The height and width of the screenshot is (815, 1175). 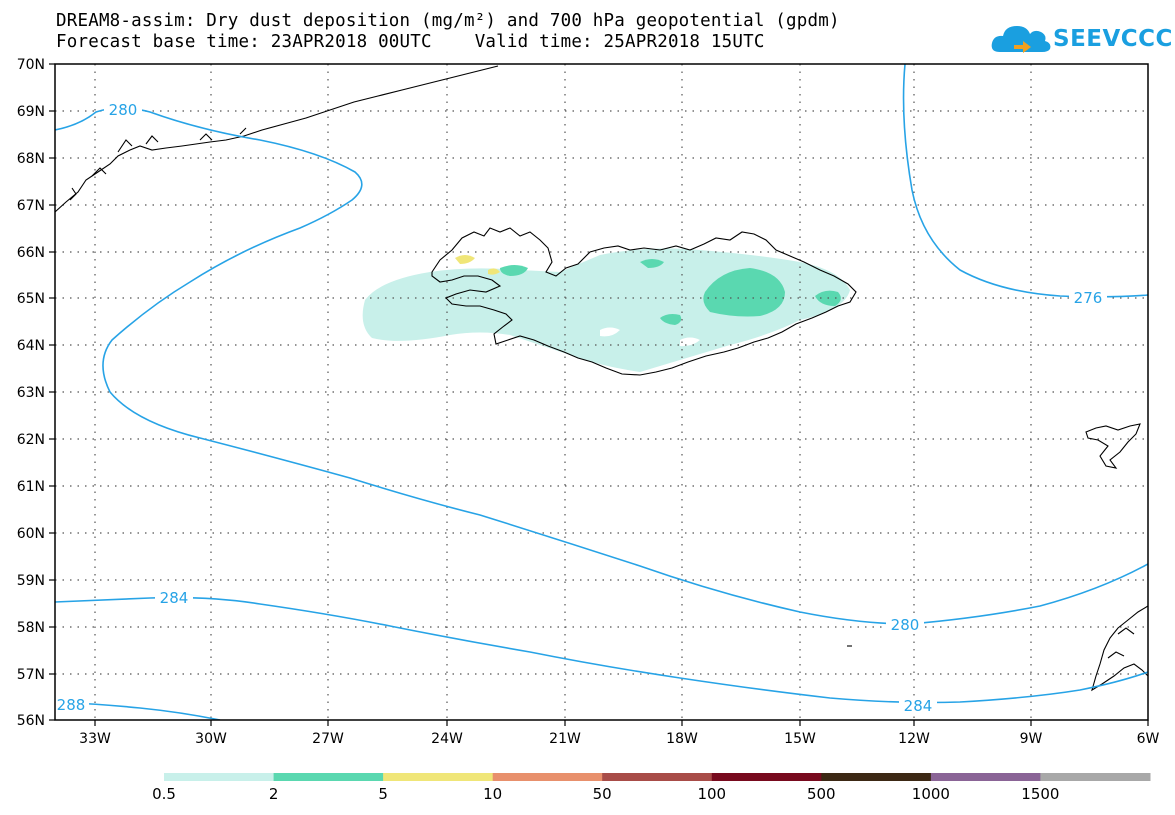 What do you see at coordinates (1119, 648) in the screenshot?
I see `scotland-coast` at bounding box center [1119, 648].